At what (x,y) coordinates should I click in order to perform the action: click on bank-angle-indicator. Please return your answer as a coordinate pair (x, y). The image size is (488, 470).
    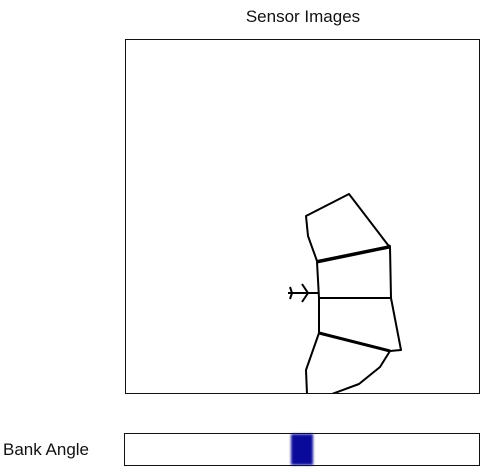
    Looking at the image, I should click on (302, 449).